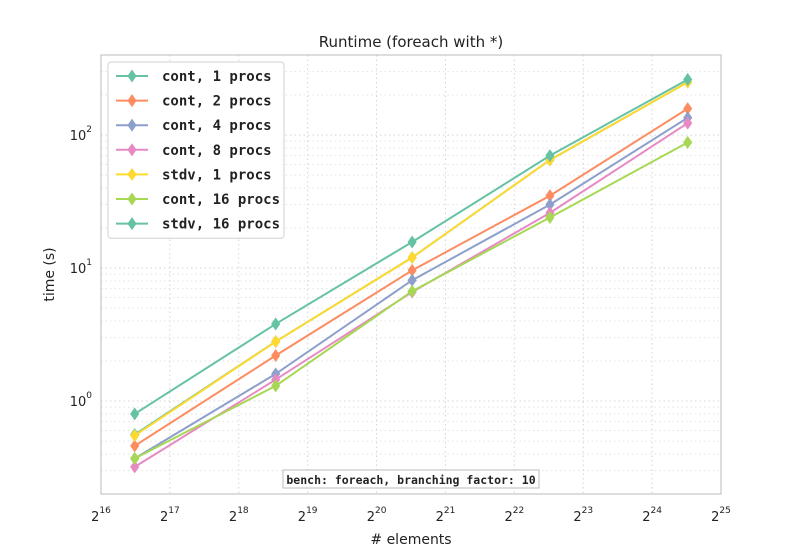  I want to click on x-tick-label: 219, so click(308, 515).